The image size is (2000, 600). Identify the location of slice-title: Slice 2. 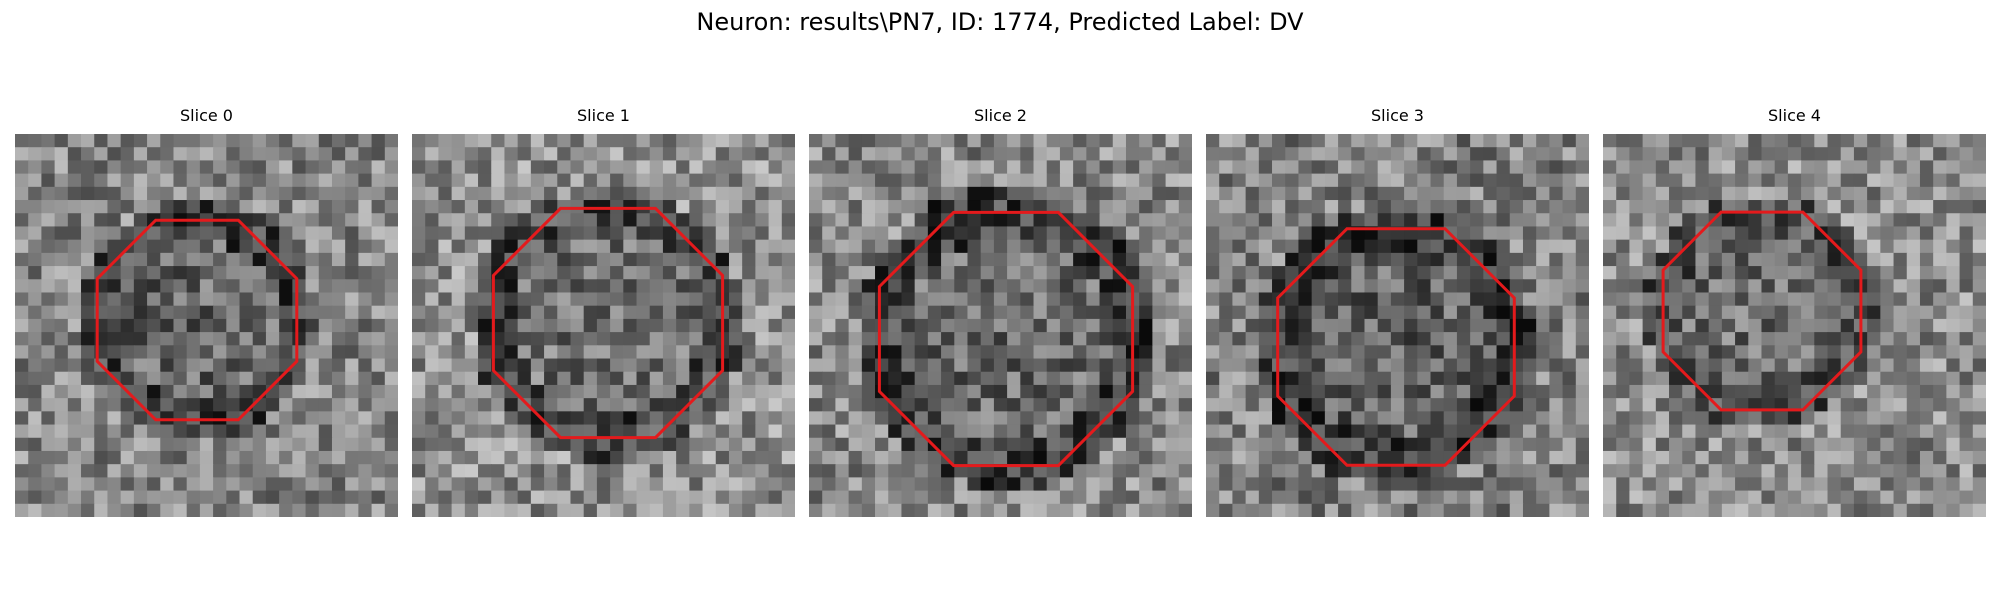
(1000, 115).